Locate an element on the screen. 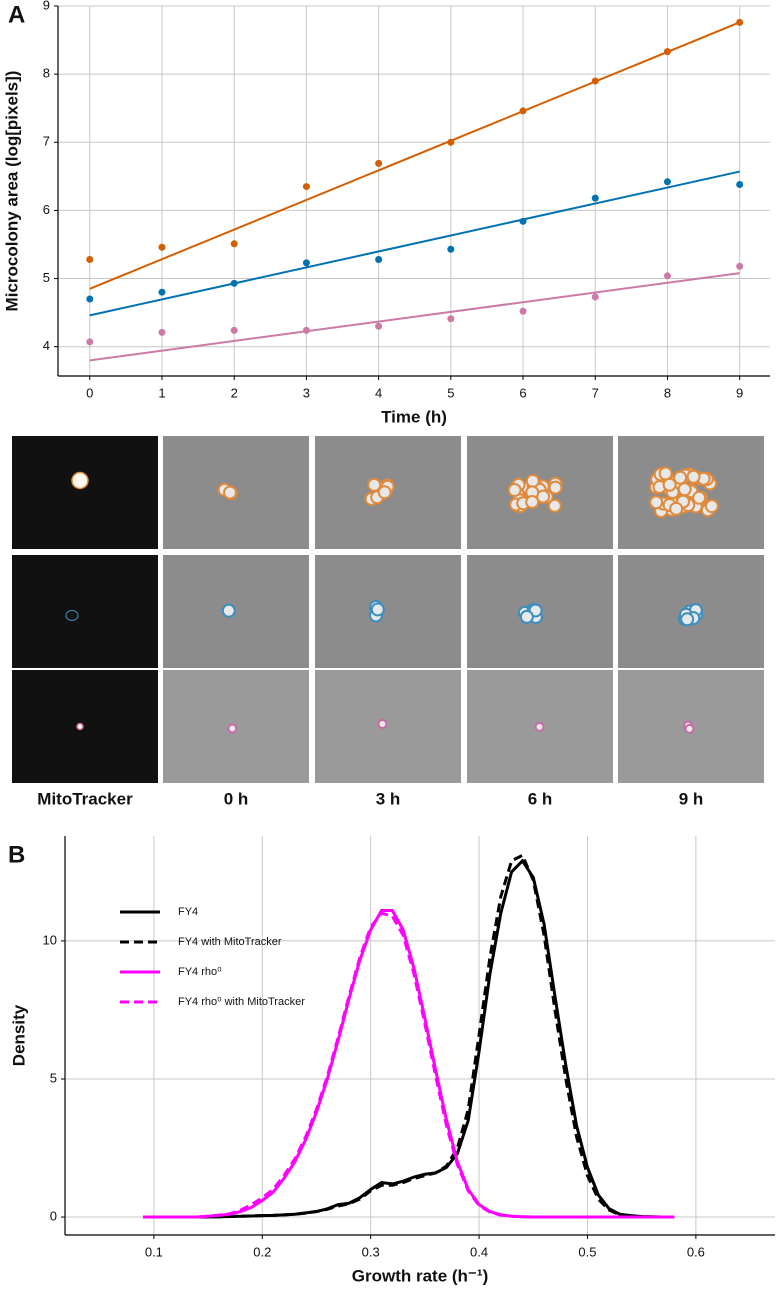  legend-label: FY4 rho⁰ with MitoTracker is located at coordinates (241, 1002).